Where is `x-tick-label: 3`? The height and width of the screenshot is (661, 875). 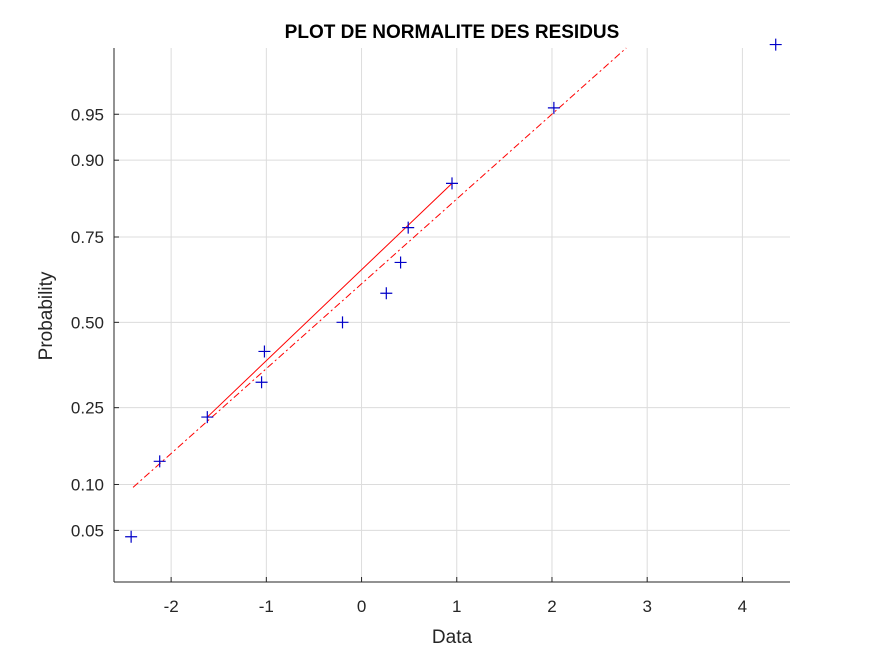 x-tick-label: 3 is located at coordinates (646, 606).